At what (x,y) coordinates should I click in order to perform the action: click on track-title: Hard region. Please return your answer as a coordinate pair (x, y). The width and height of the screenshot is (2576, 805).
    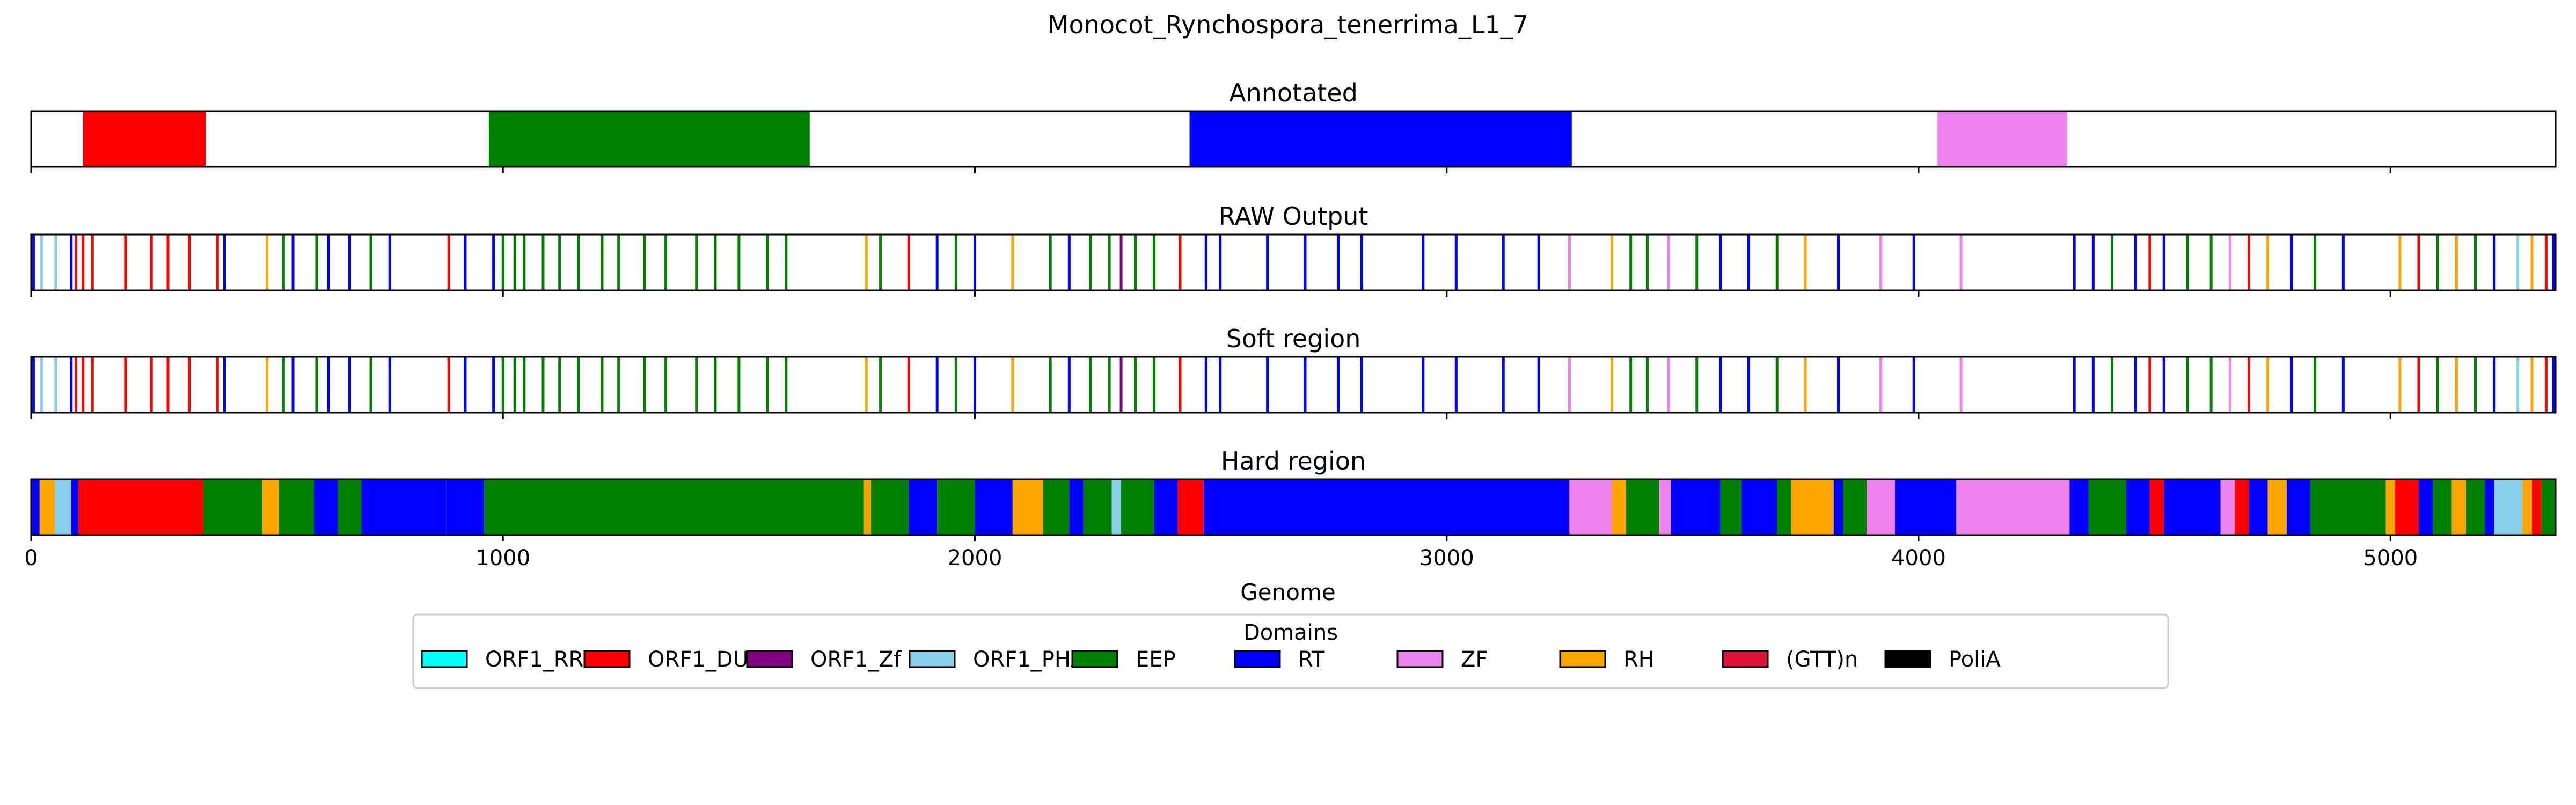
    Looking at the image, I should click on (1293, 461).